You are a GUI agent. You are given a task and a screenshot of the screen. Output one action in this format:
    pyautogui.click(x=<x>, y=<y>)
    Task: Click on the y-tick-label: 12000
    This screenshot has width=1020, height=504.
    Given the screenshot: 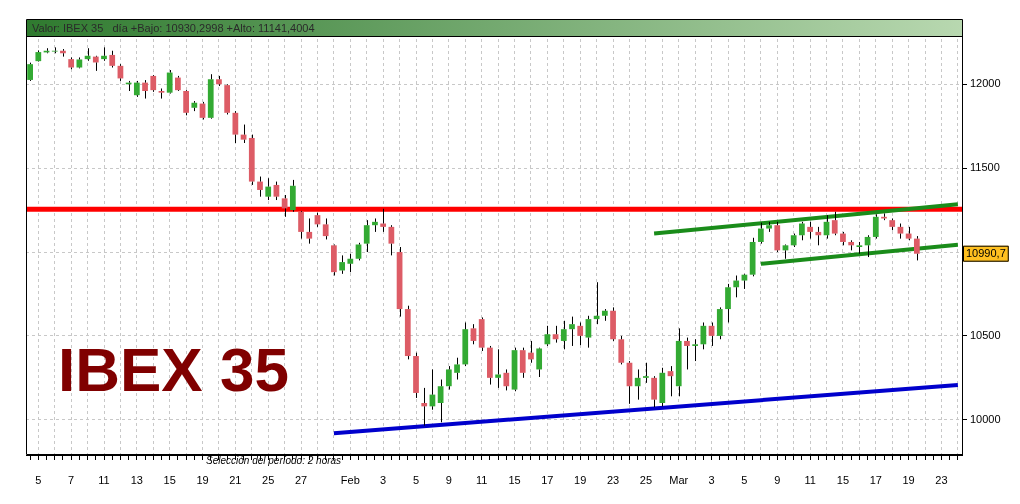 What is the action you would take?
    pyautogui.click(x=985, y=83)
    